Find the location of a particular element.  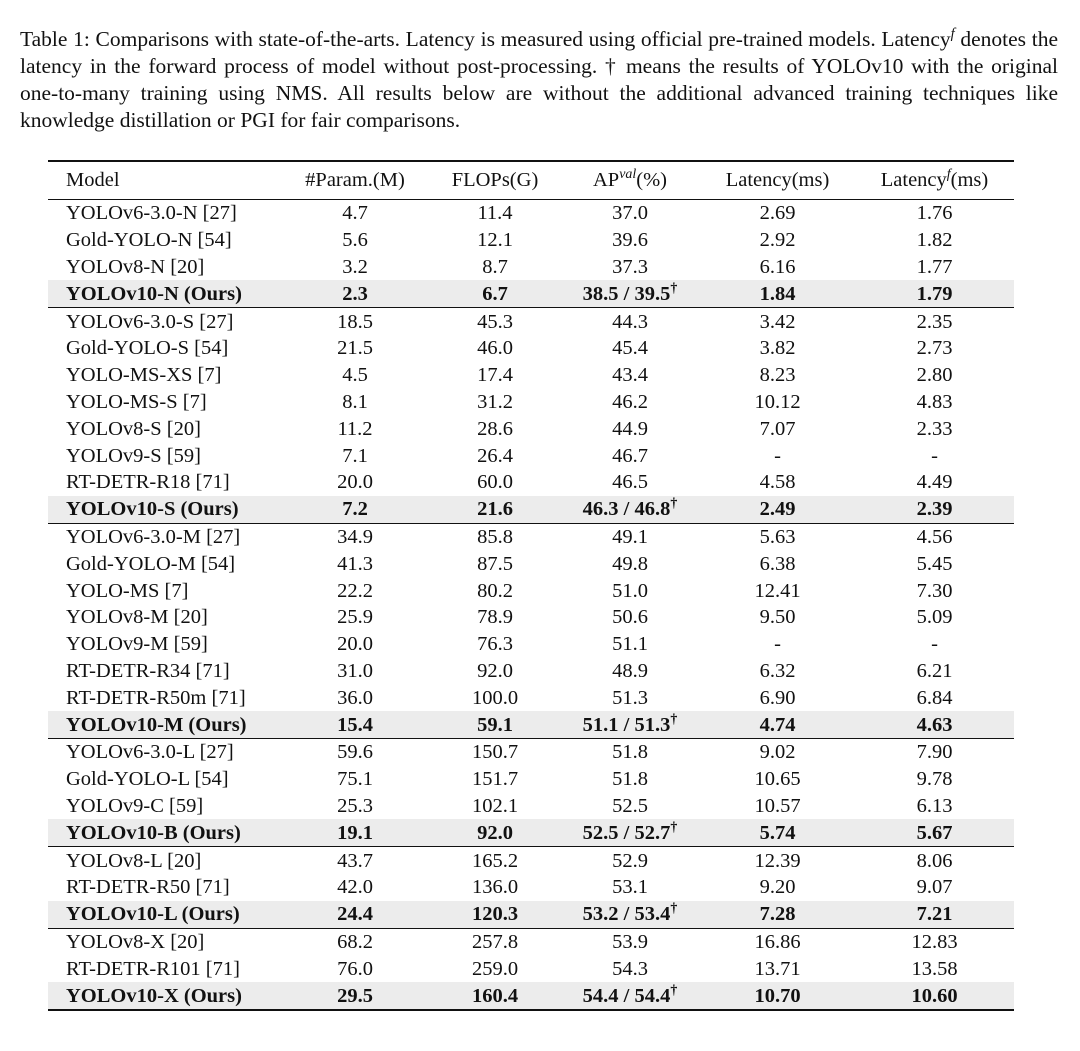

value-cell: 17.4 is located at coordinates (495, 375).